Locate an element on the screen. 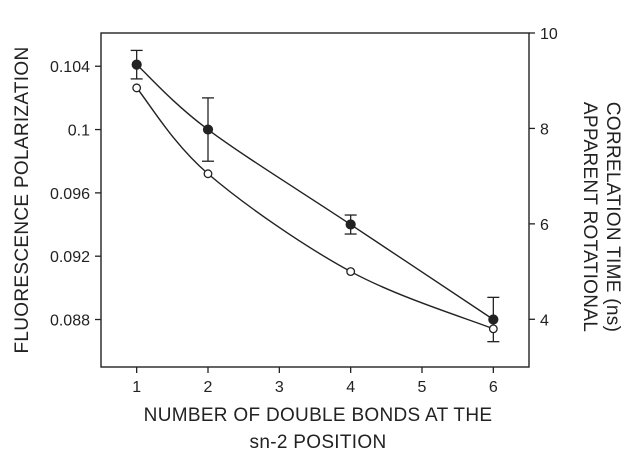  x-tick-label: 5 is located at coordinates (422, 387).